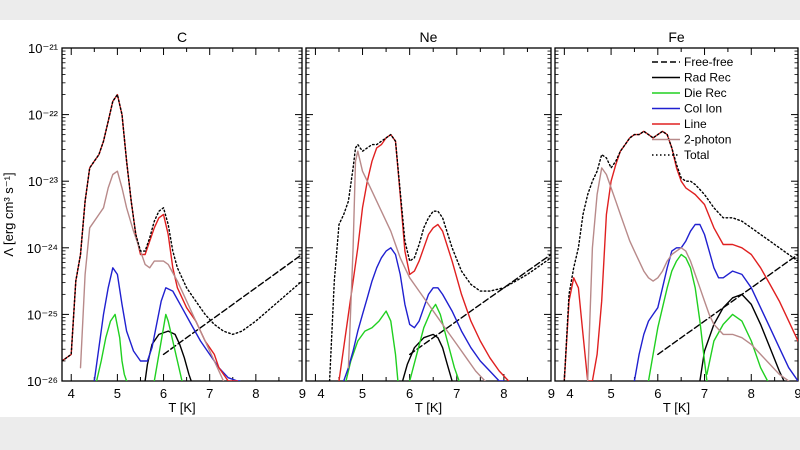 Image resolution: width=800 pixels, height=450 pixels. I want to click on y-tick-label: 10⁻²⁴, so click(42, 248).